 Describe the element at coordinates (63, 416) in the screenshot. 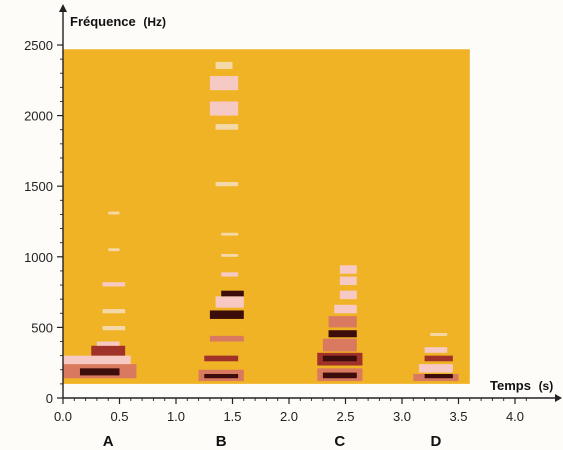

I see `x-tick-label: 0.0` at that location.